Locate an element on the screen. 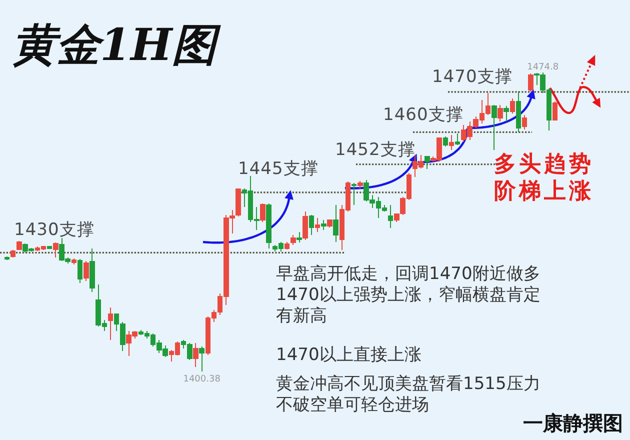 This screenshot has height=440, width=630. ref-line-label: 1470支撑 is located at coordinates (472, 77).